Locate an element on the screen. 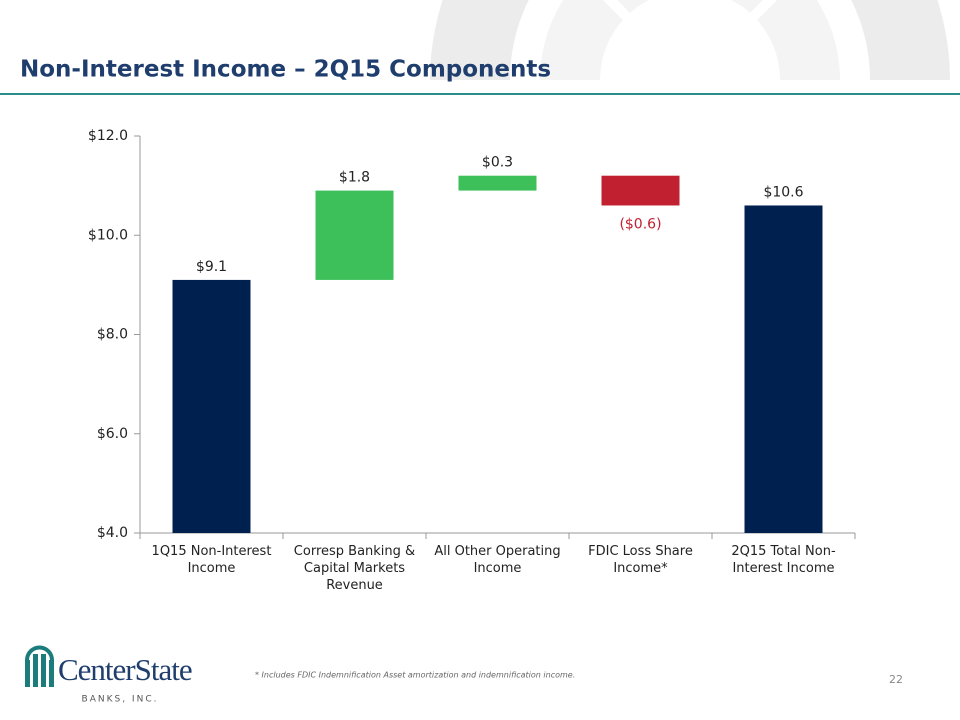 The height and width of the screenshot is (720, 960). data-label: $10.6 is located at coordinates (783, 192).